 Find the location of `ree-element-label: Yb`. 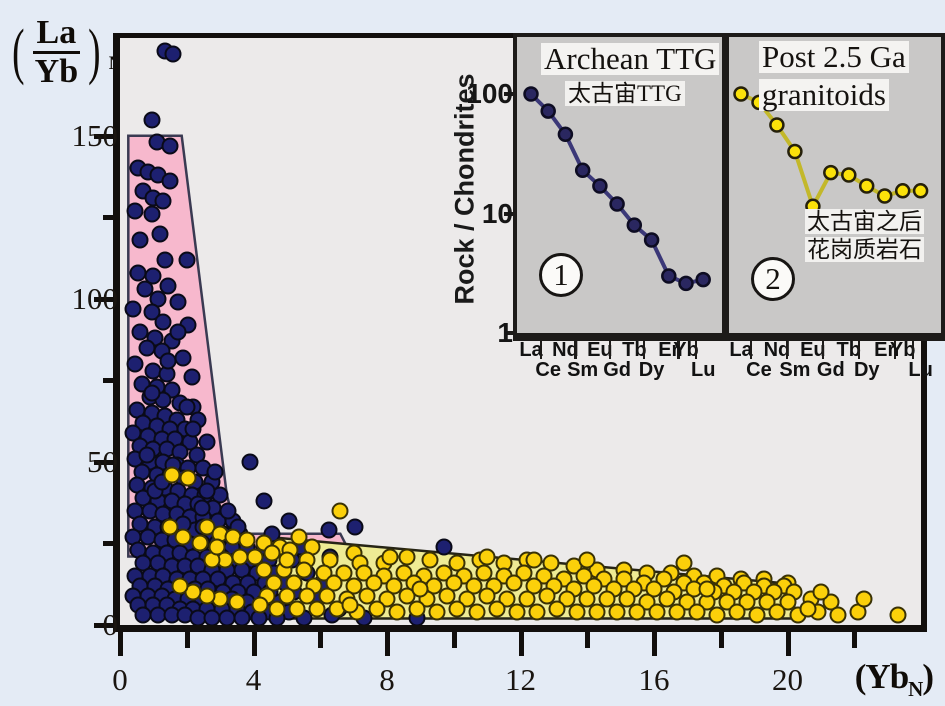

ree-element-label: Yb is located at coordinates (686, 350).